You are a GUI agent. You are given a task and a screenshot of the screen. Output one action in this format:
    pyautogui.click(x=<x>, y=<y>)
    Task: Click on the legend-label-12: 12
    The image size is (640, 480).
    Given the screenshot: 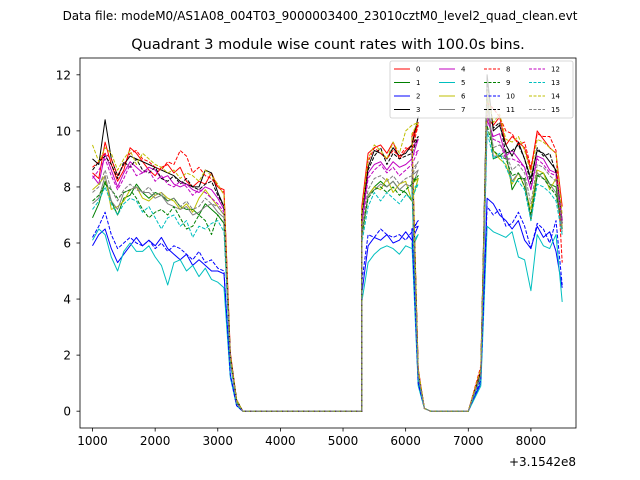 What is the action you would take?
    pyautogui.click(x=555, y=70)
    